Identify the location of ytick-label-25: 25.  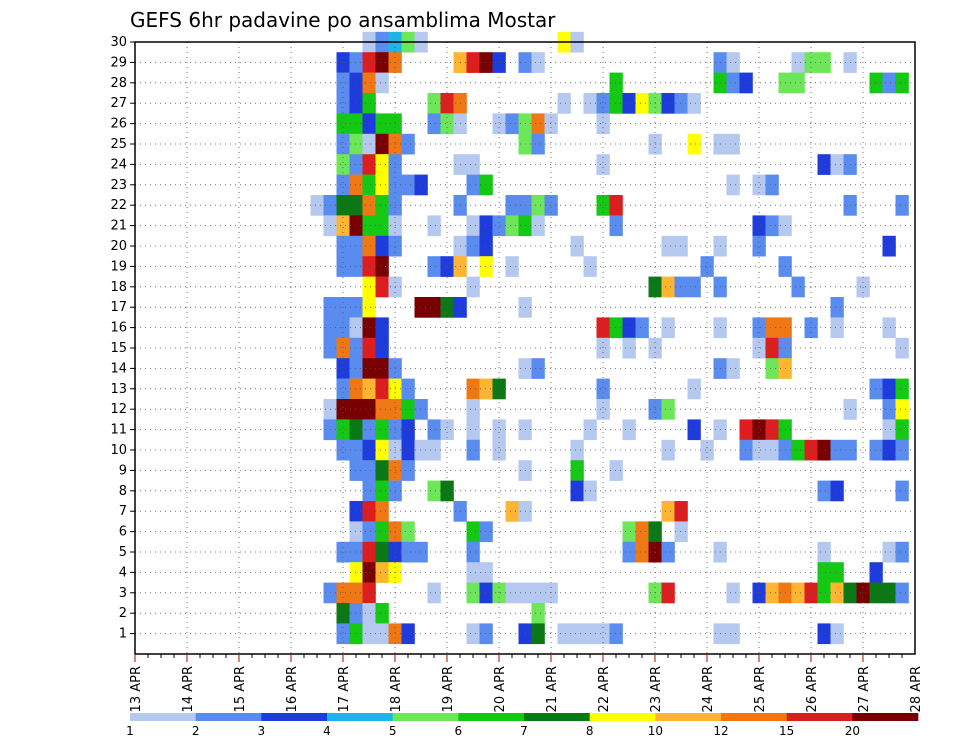
(118, 144).